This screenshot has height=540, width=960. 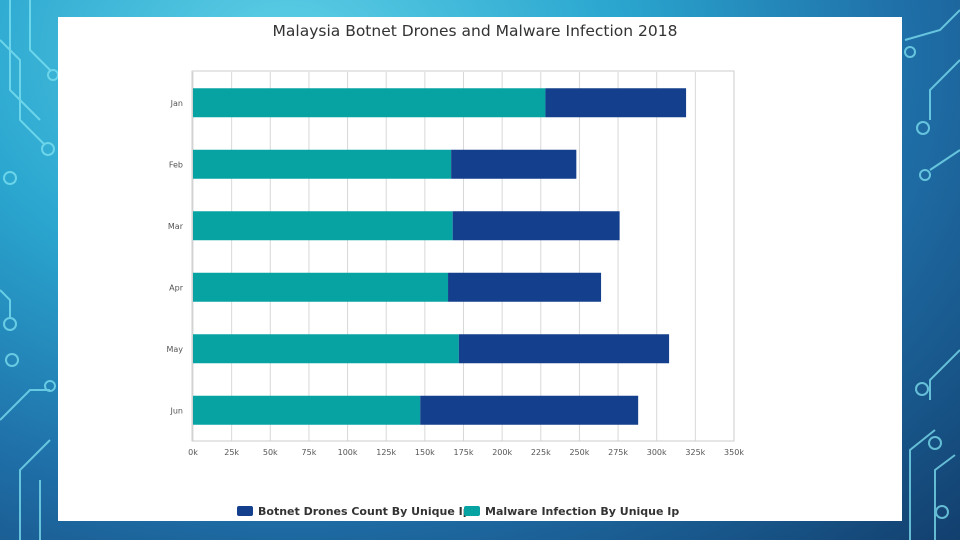 I want to click on x-tick-label: 200k, so click(x=502, y=452).